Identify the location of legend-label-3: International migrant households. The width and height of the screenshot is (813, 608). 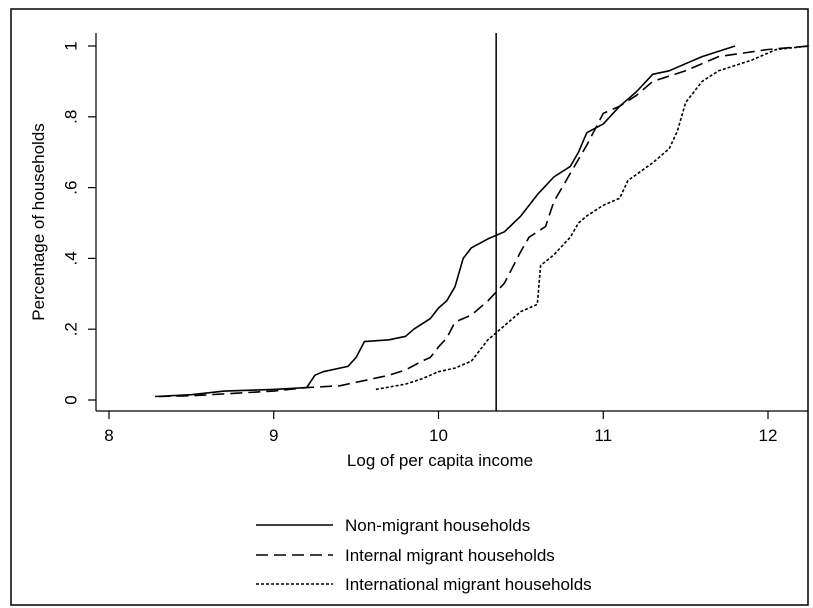
(468, 584).